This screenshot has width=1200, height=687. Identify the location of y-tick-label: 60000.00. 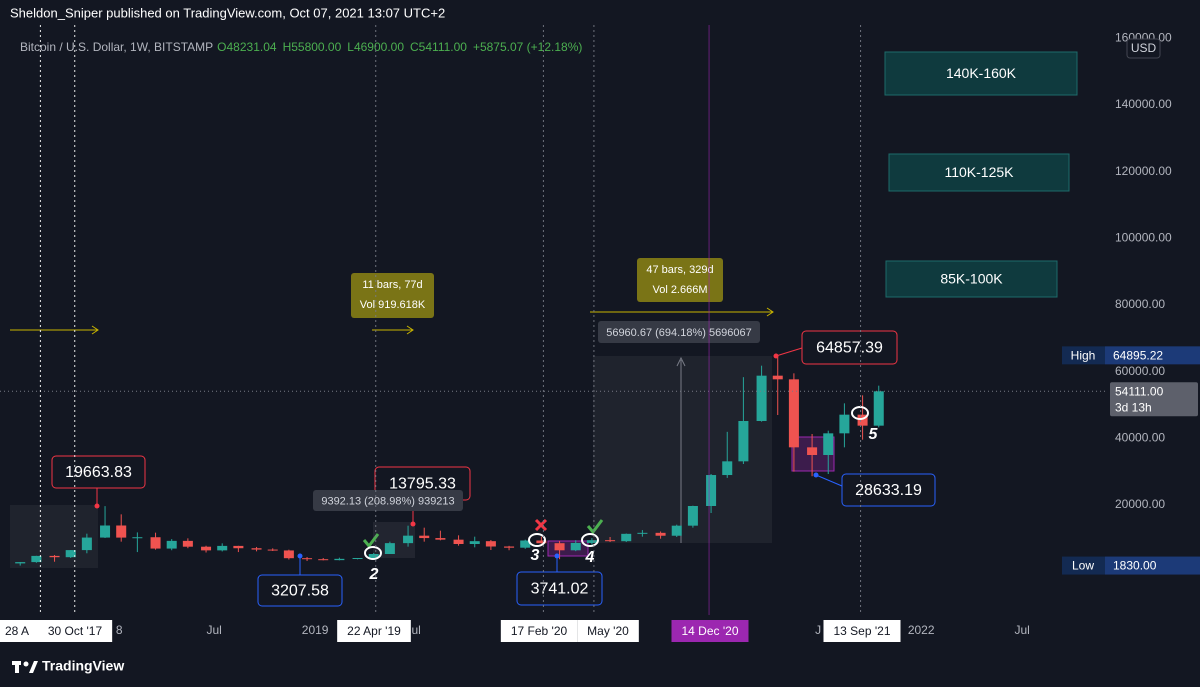
(1140, 371).